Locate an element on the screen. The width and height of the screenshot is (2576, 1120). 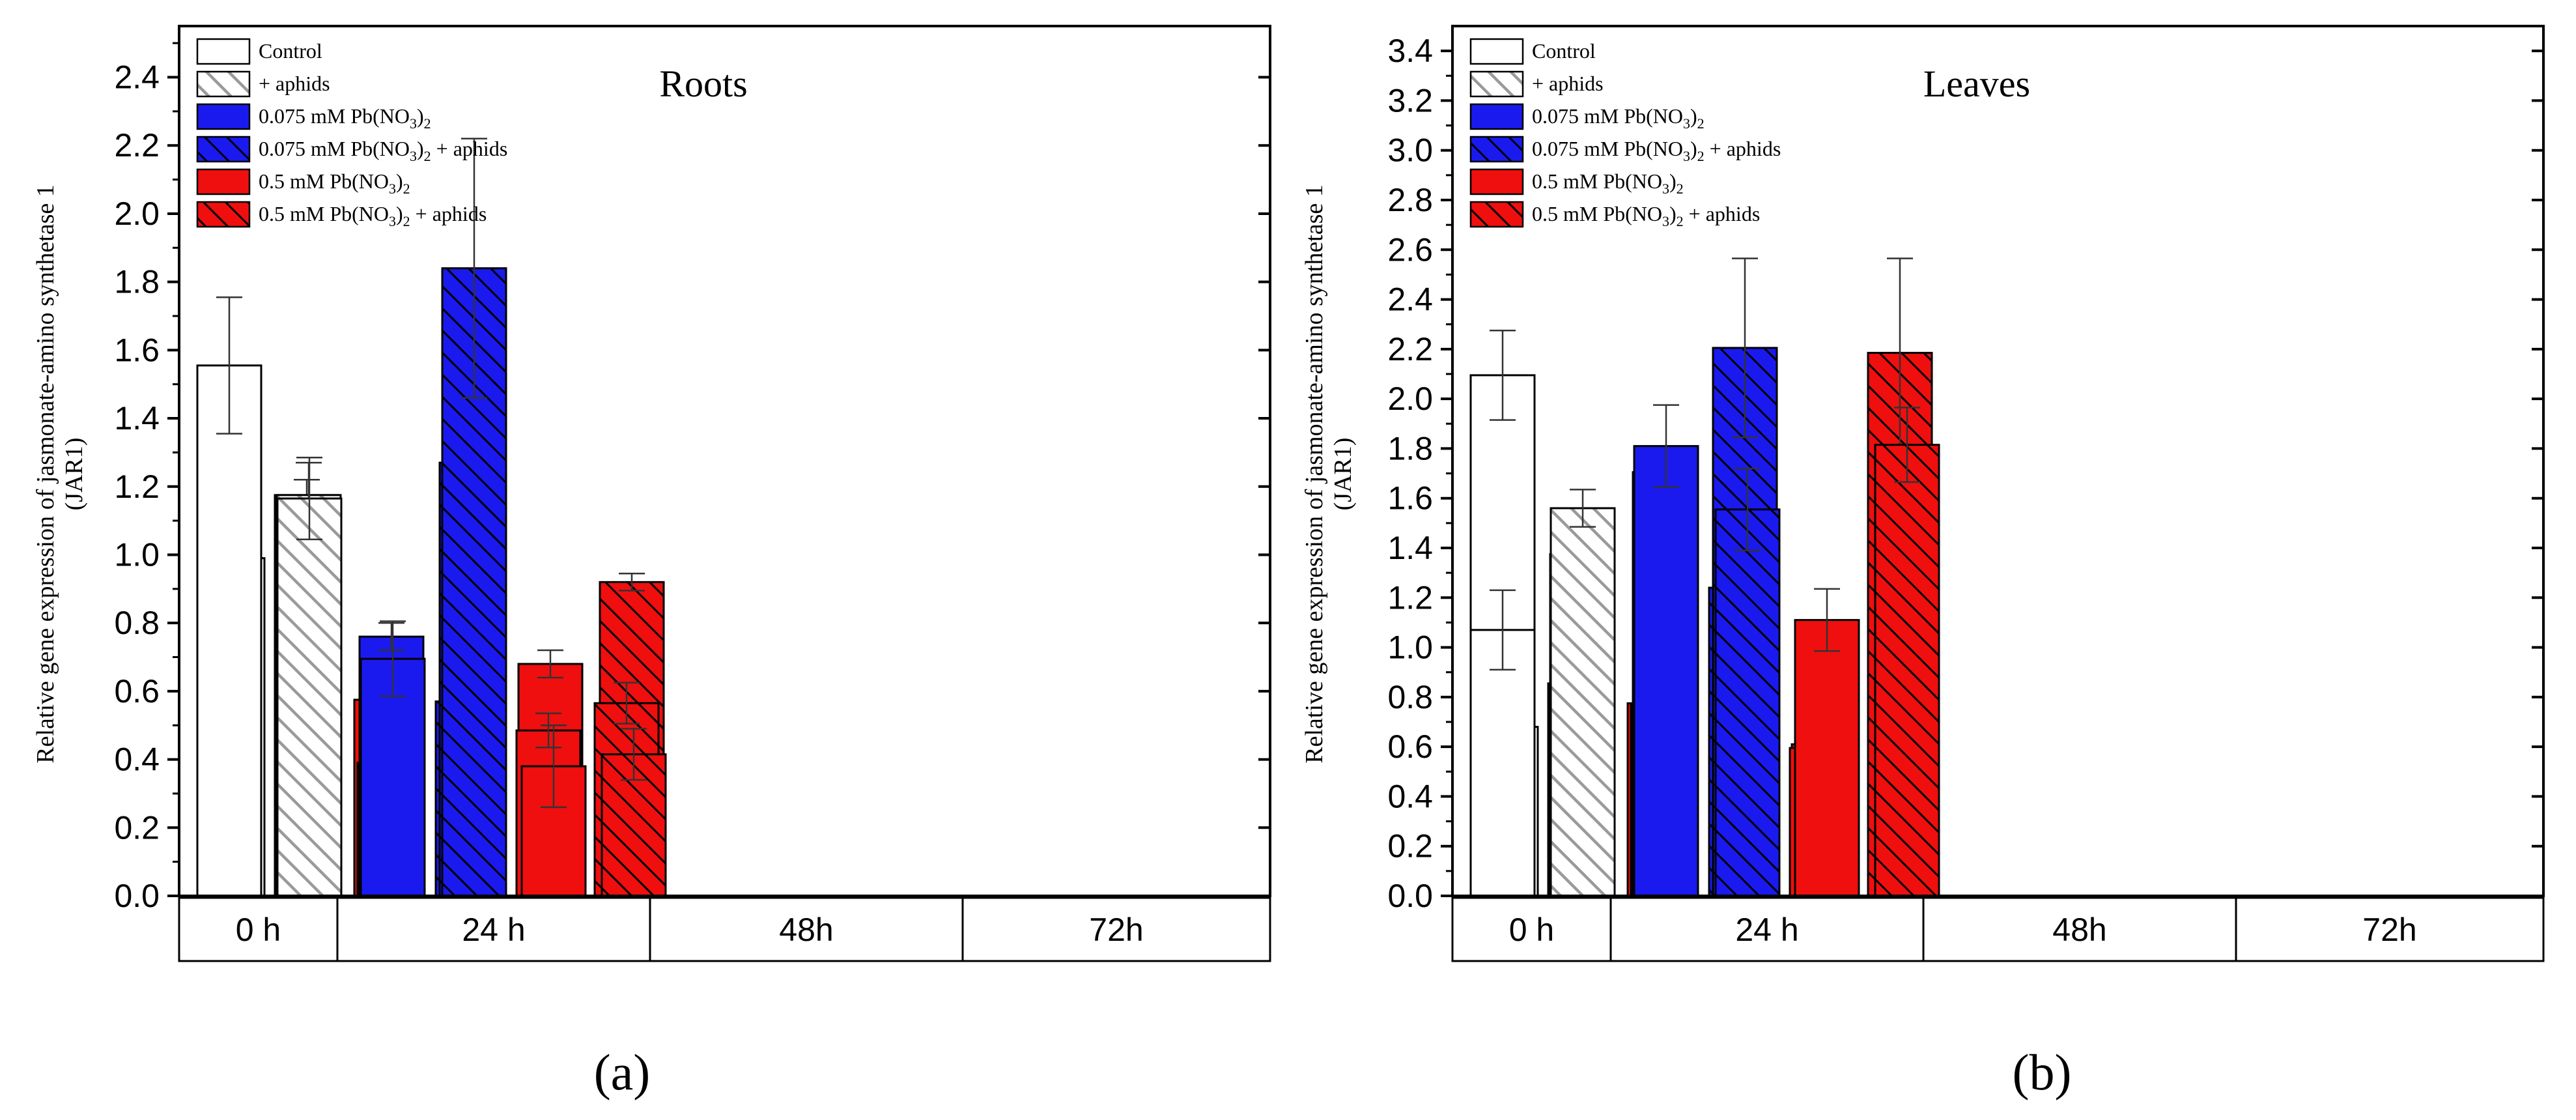
legend-entry-2: + aphids is located at coordinates (294, 83).